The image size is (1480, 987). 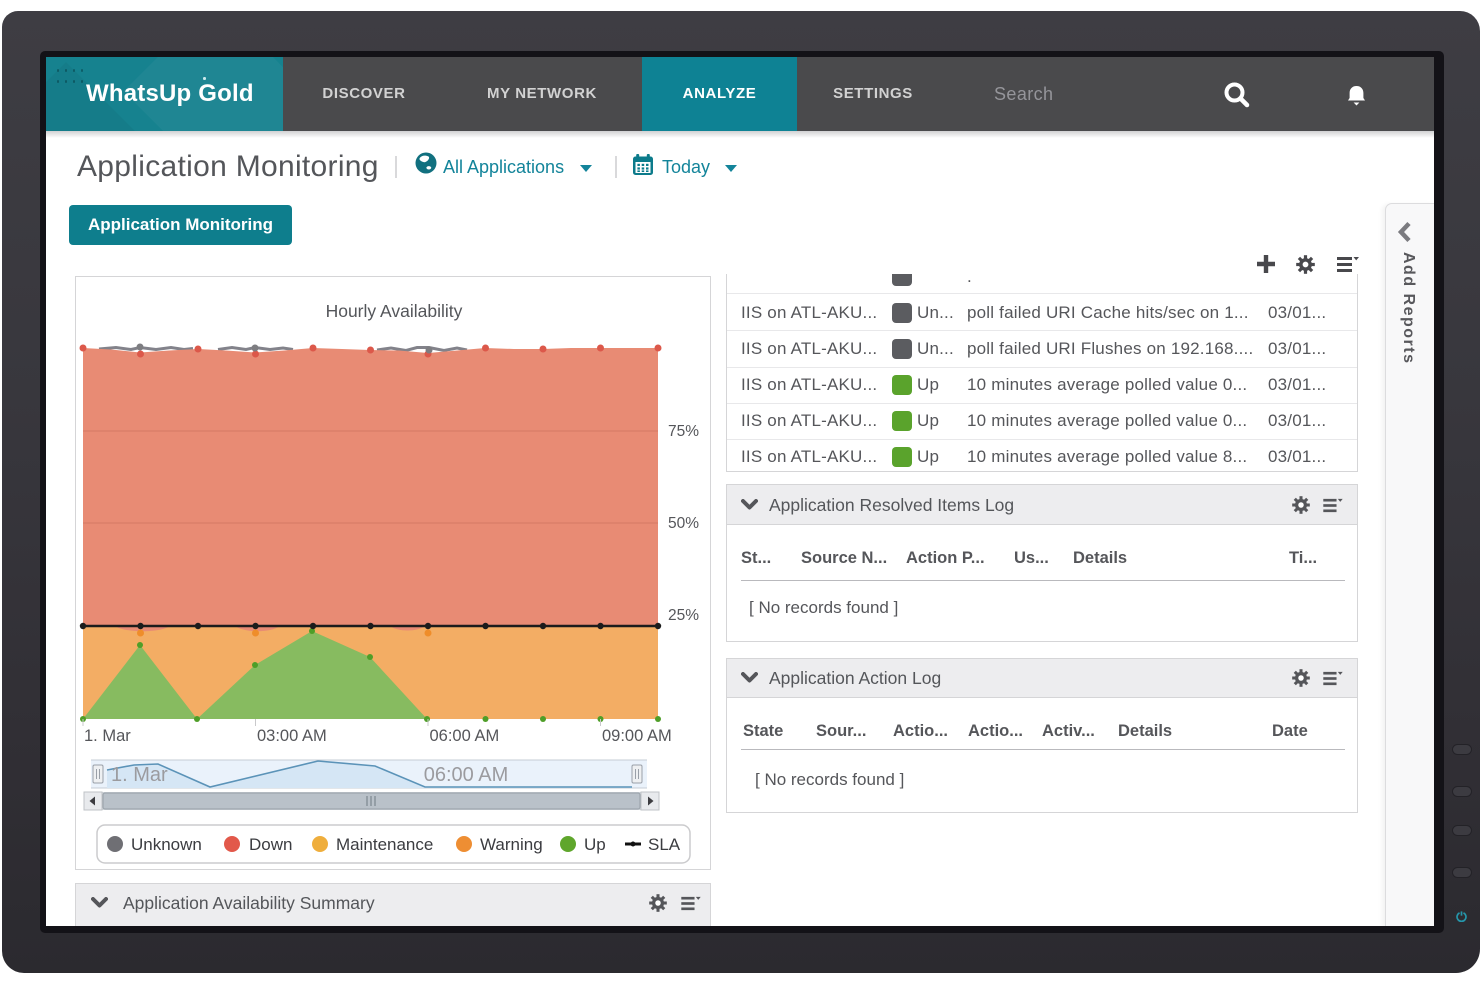 I want to click on svg-text: SLA, so click(x=664, y=844).